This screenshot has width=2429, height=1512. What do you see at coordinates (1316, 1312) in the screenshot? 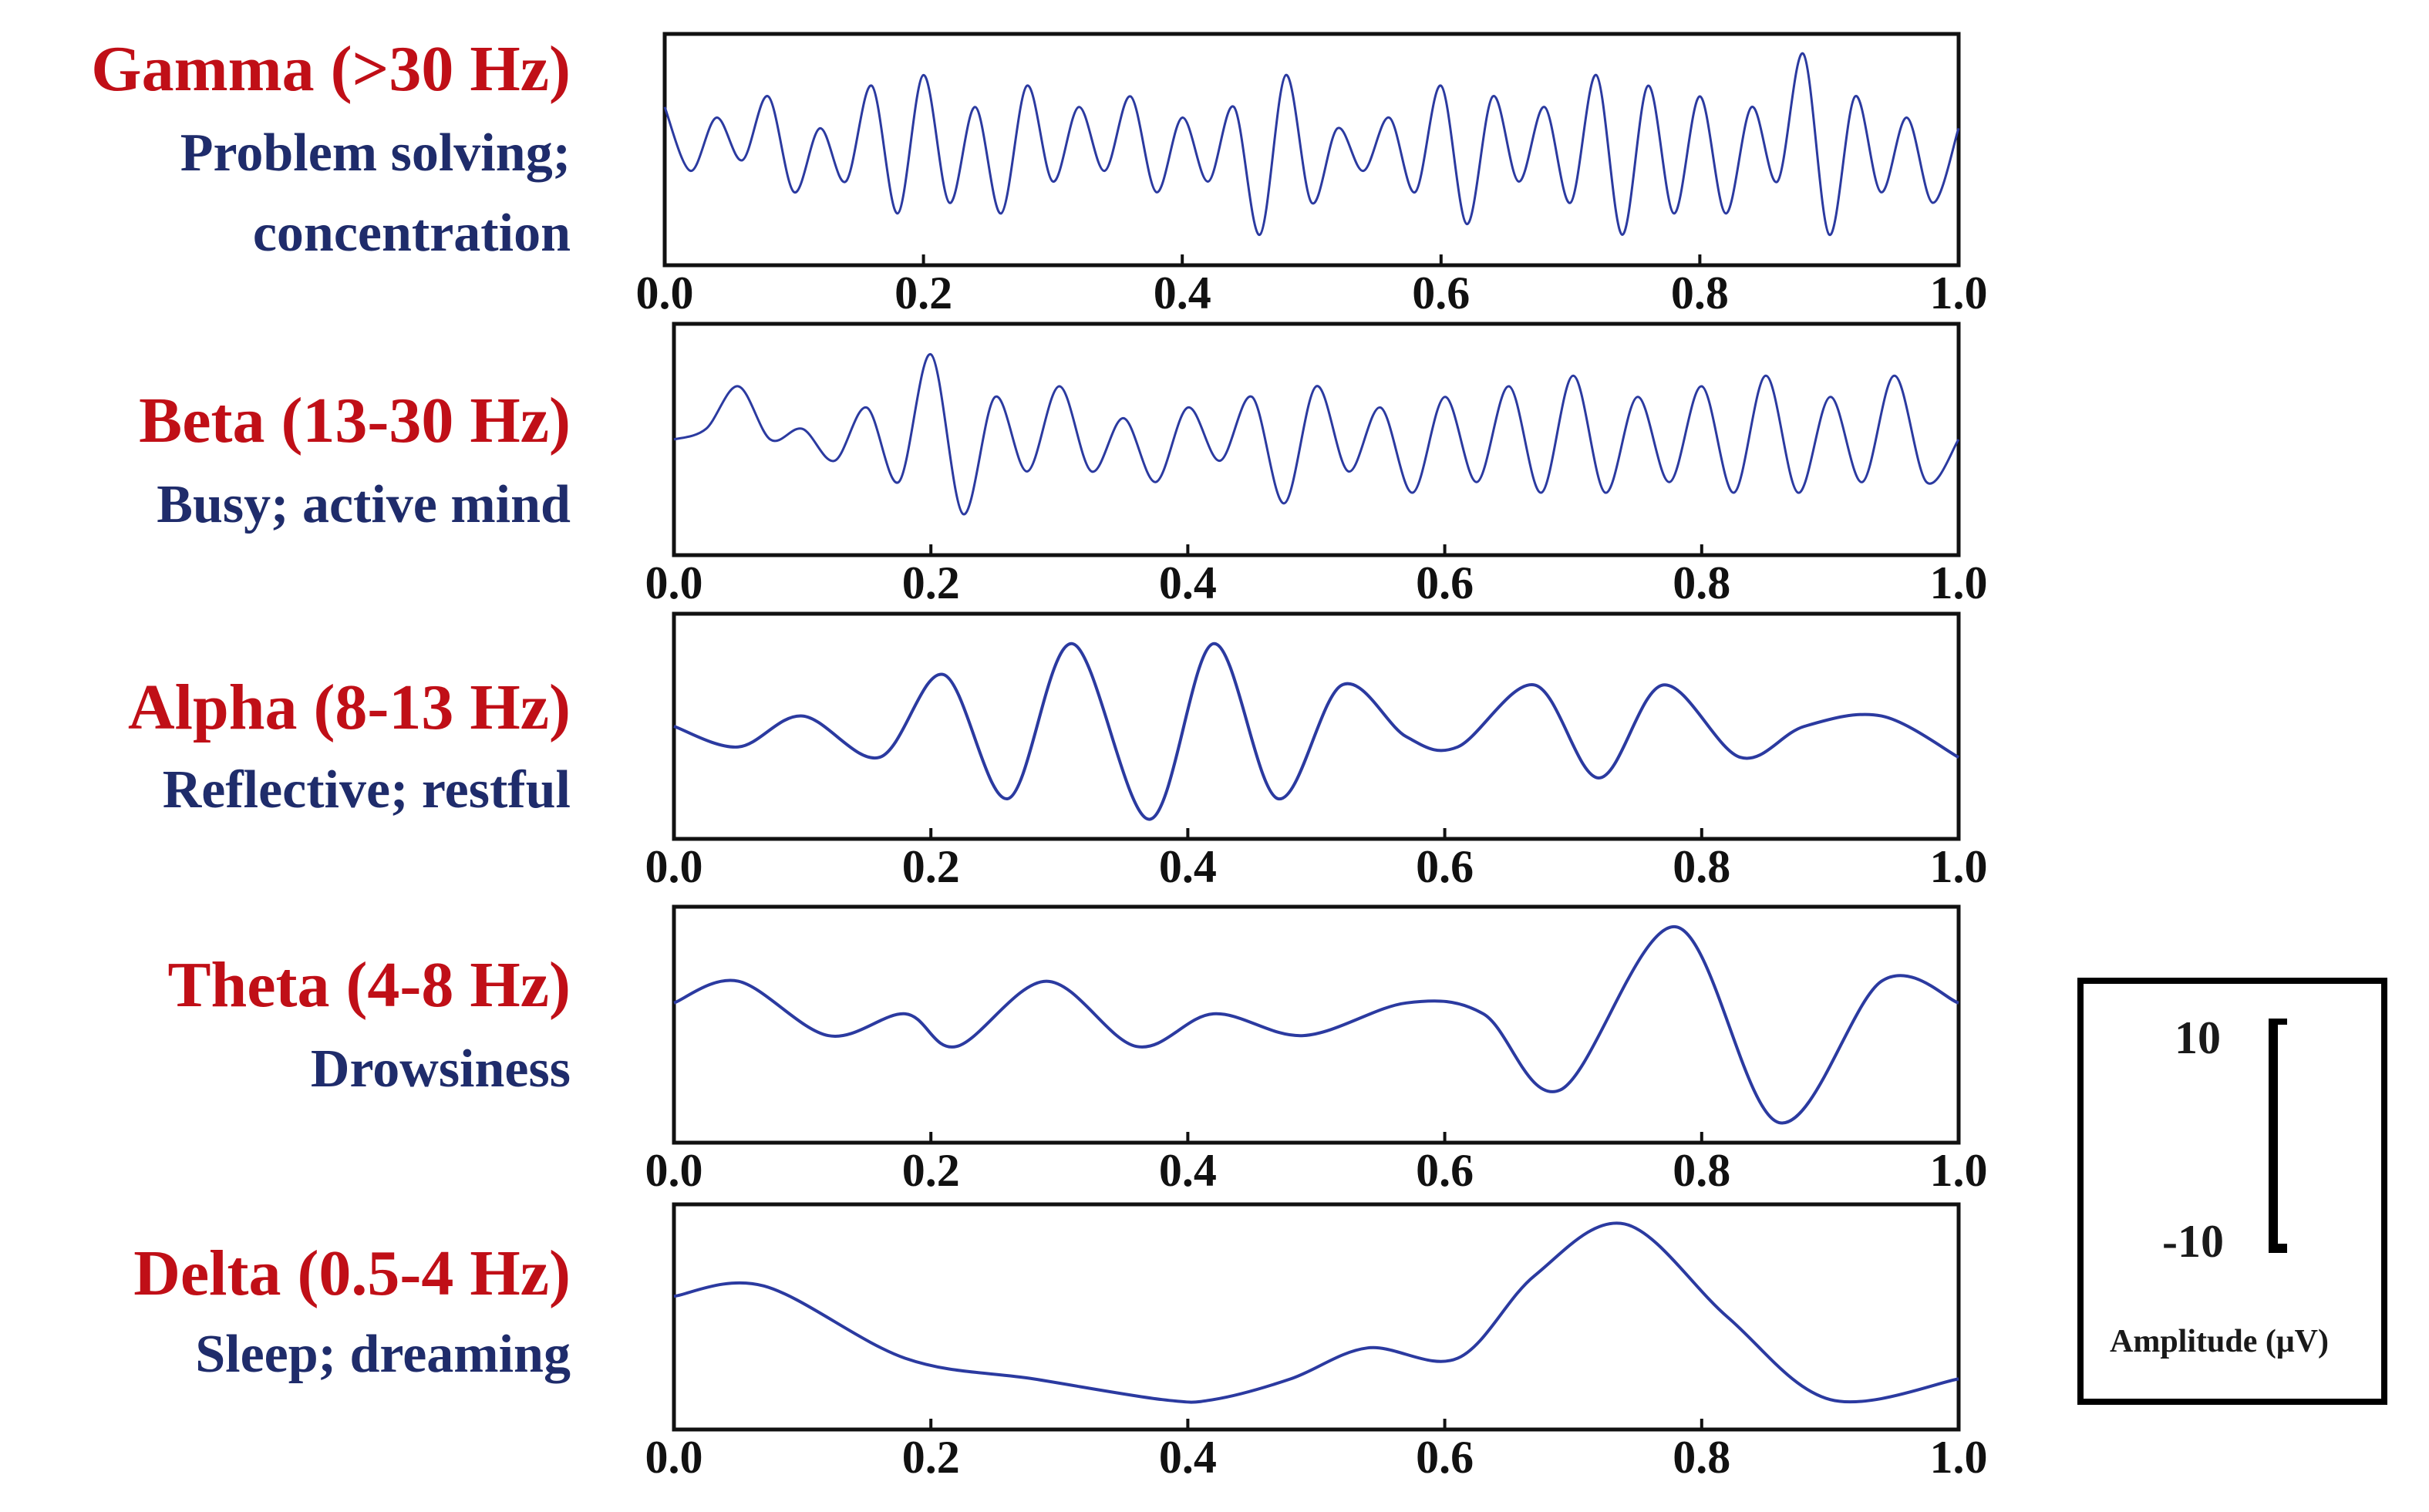
I see `delta-wave-trace` at bounding box center [1316, 1312].